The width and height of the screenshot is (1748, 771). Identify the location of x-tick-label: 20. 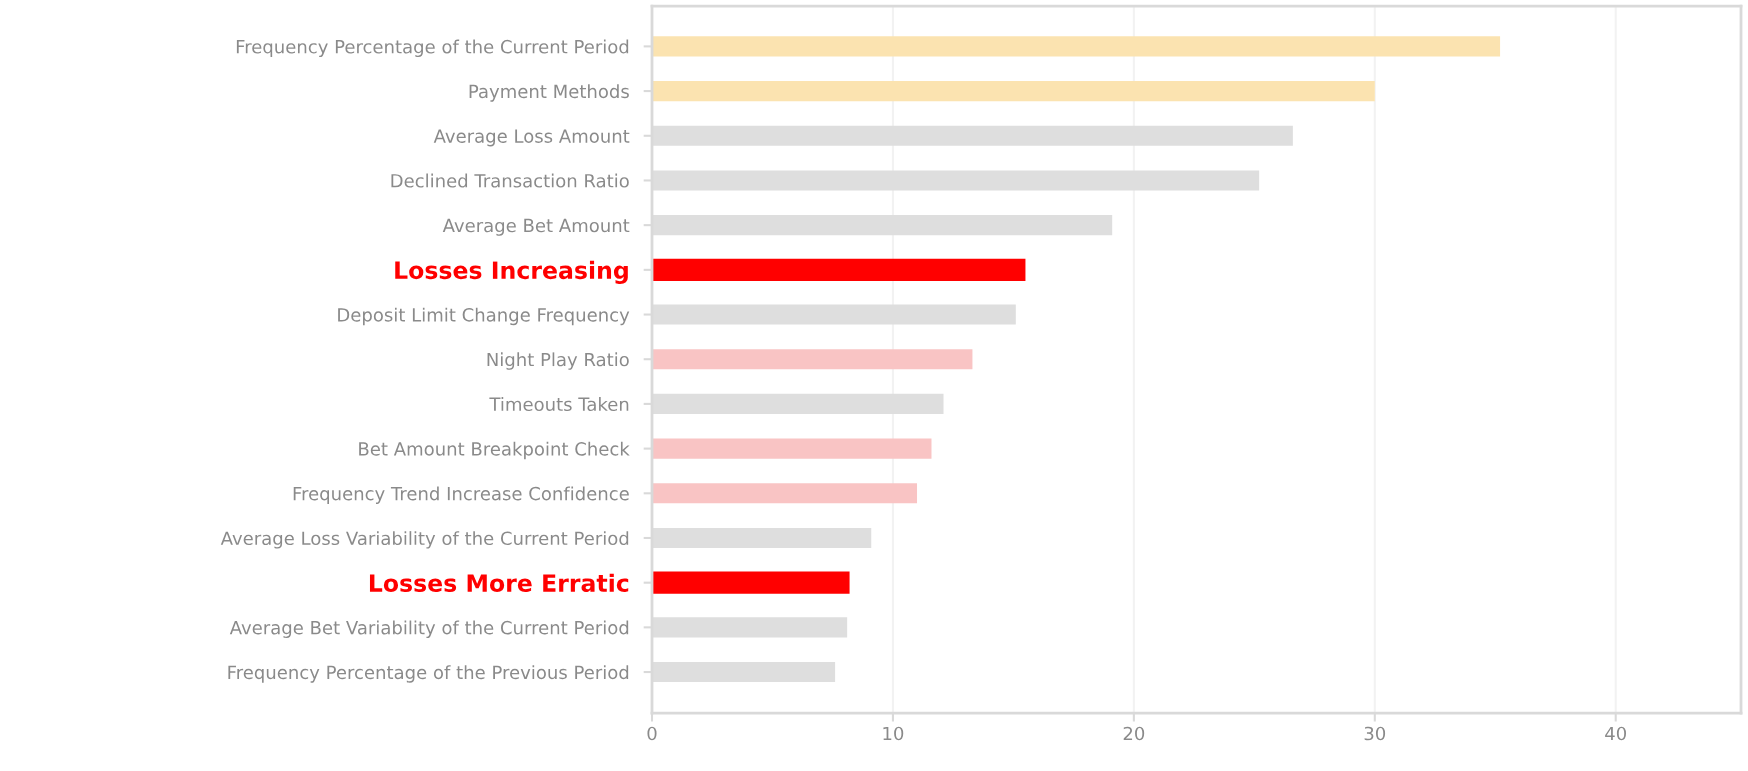
(1134, 733).